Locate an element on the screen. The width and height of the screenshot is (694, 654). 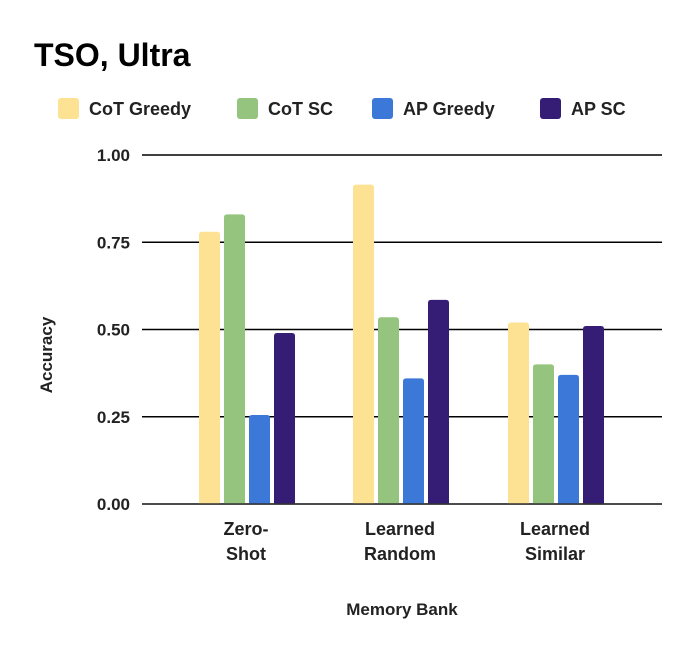
x-category-1-line-0: Learned is located at coordinates (400, 529).